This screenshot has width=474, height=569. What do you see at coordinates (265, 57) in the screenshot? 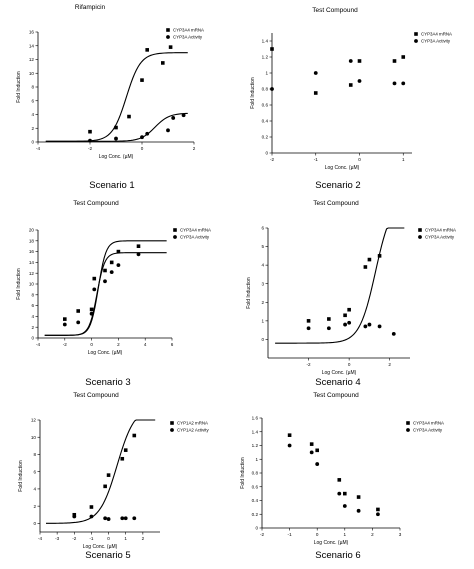
I see `y-tick-label: 1.2` at bounding box center [265, 57].